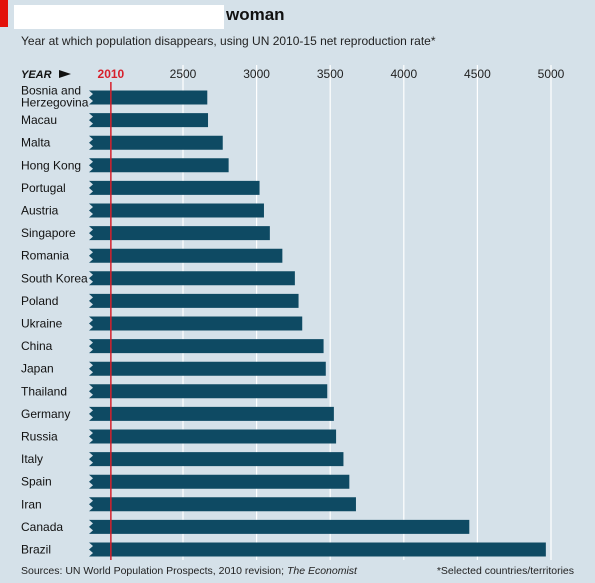  Describe the element at coordinates (36, 482) in the screenshot. I see `category-label-17: Spain` at that location.